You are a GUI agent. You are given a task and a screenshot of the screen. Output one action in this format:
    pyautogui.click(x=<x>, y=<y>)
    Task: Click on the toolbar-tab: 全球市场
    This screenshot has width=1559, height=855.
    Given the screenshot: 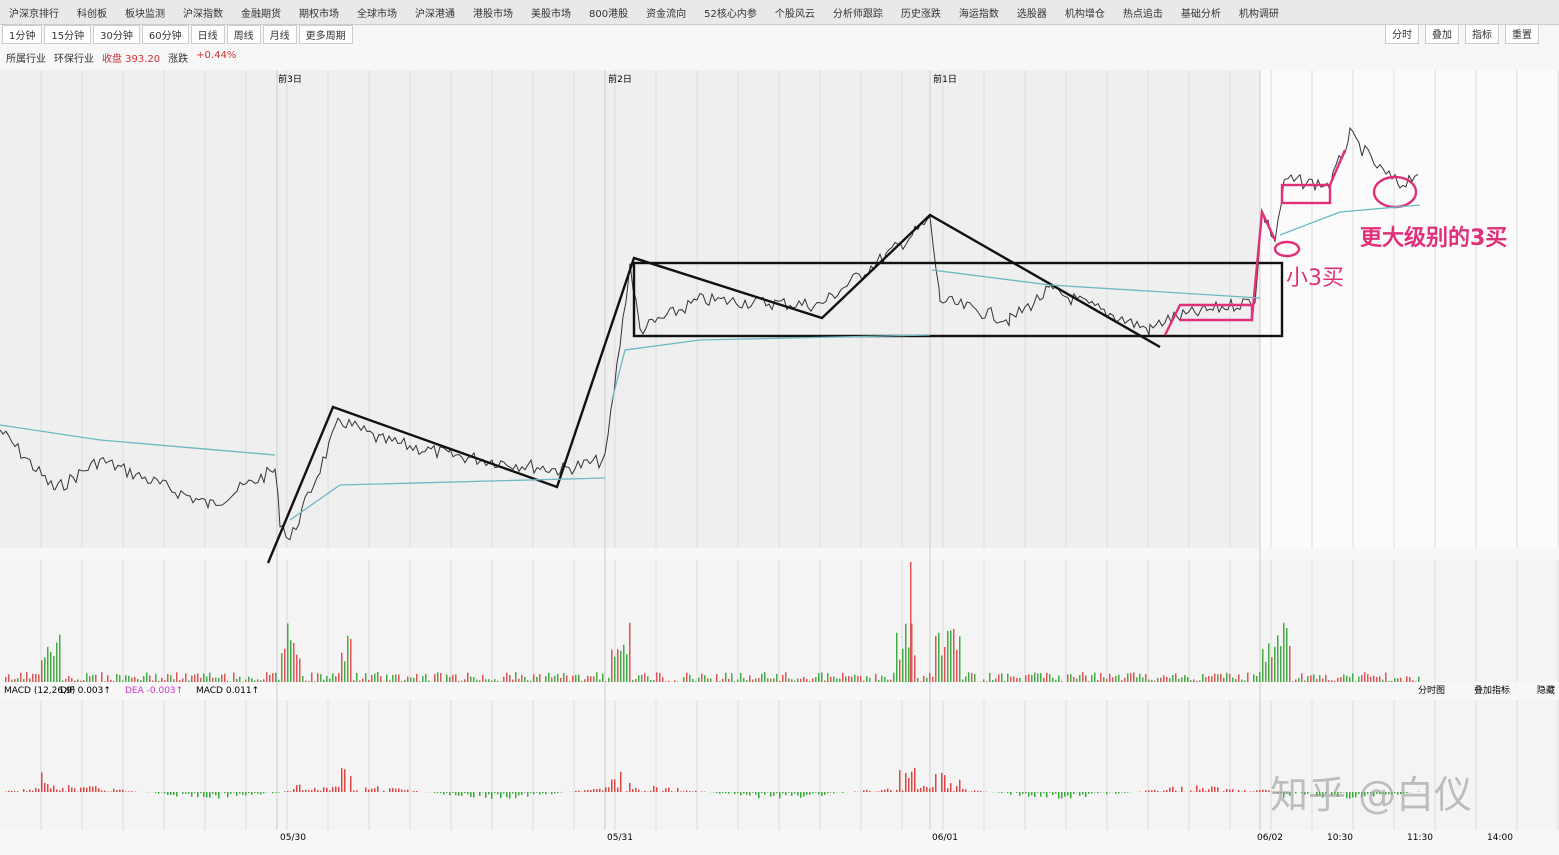 What is the action you would take?
    pyautogui.click(x=377, y=14)
    